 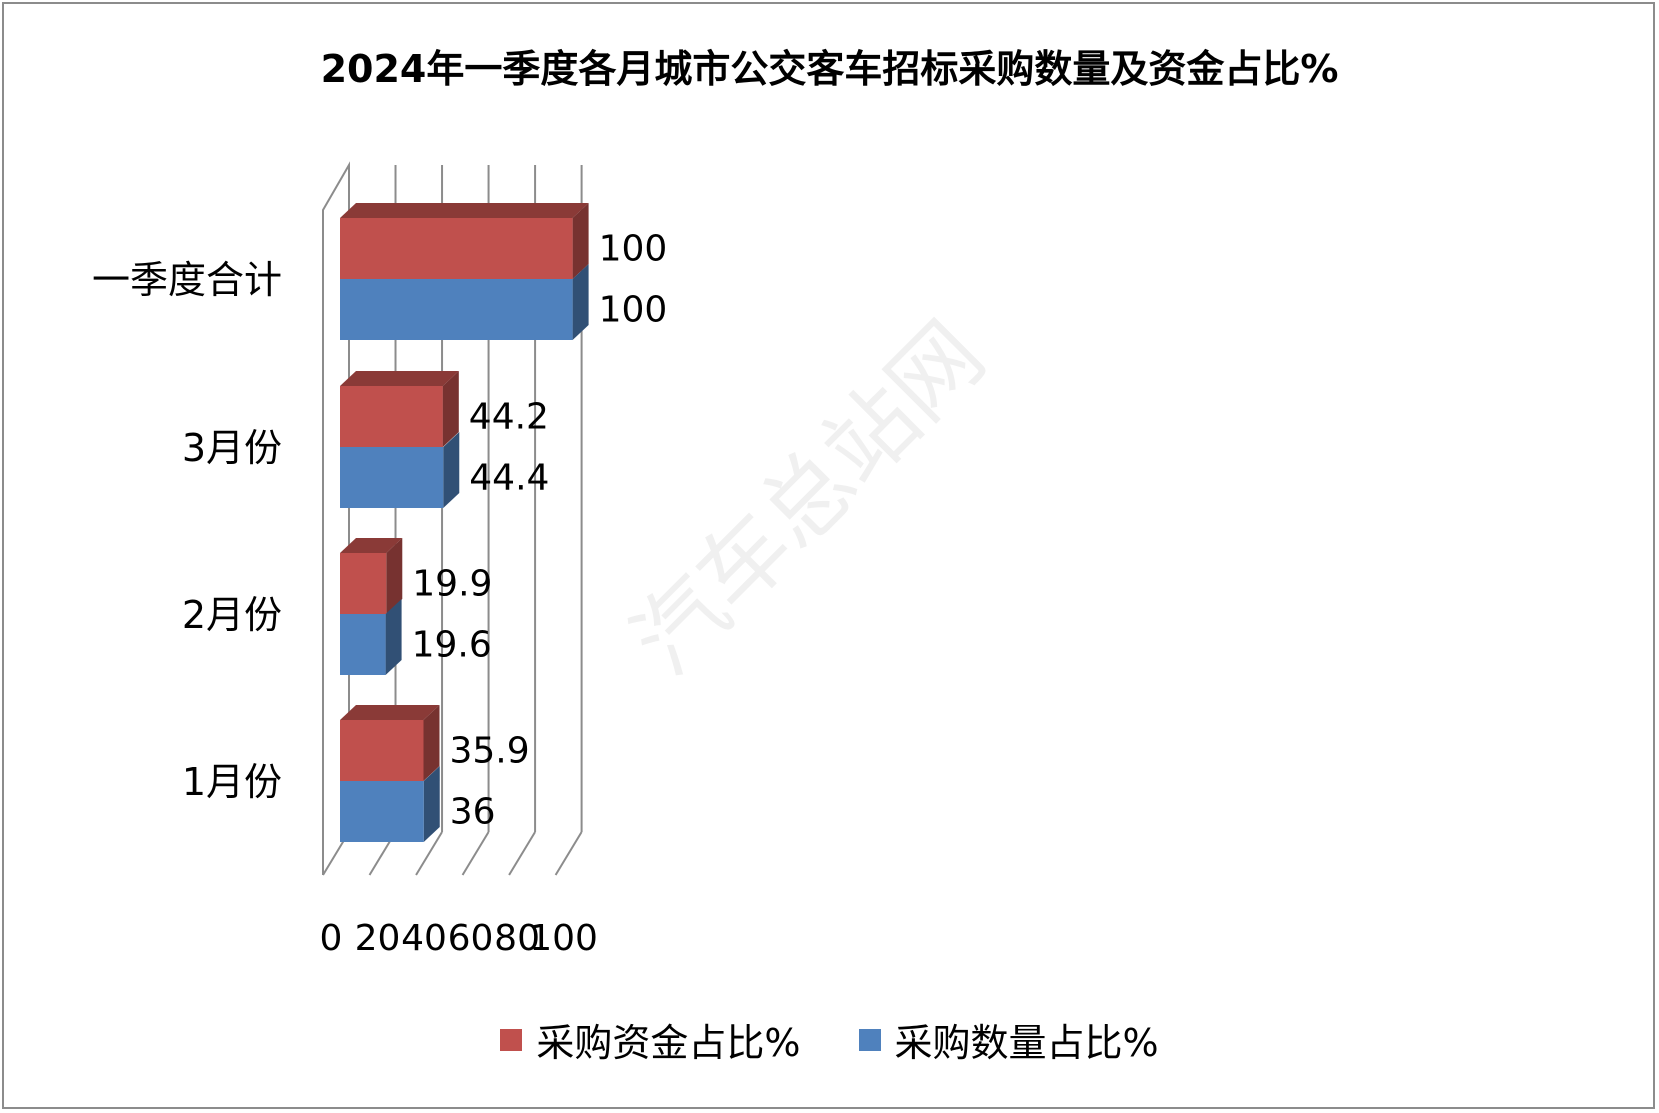 I want to click on legend: 采购资金占比% 采购数量占比%, so click(x=829, y=1039).